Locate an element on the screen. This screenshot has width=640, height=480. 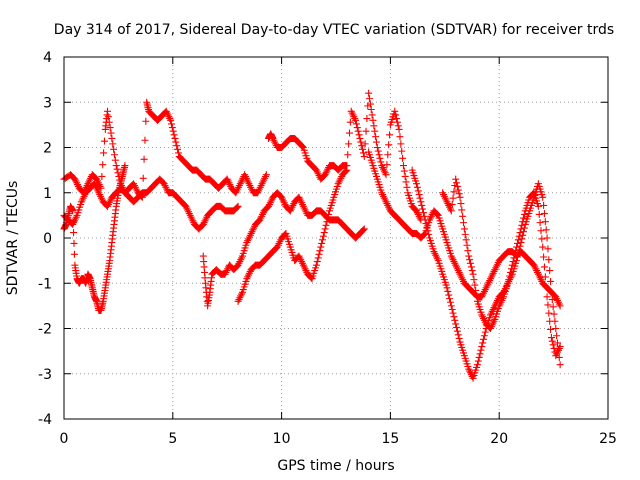
x-tick-label: 0 is located at coordinates (64, 439).